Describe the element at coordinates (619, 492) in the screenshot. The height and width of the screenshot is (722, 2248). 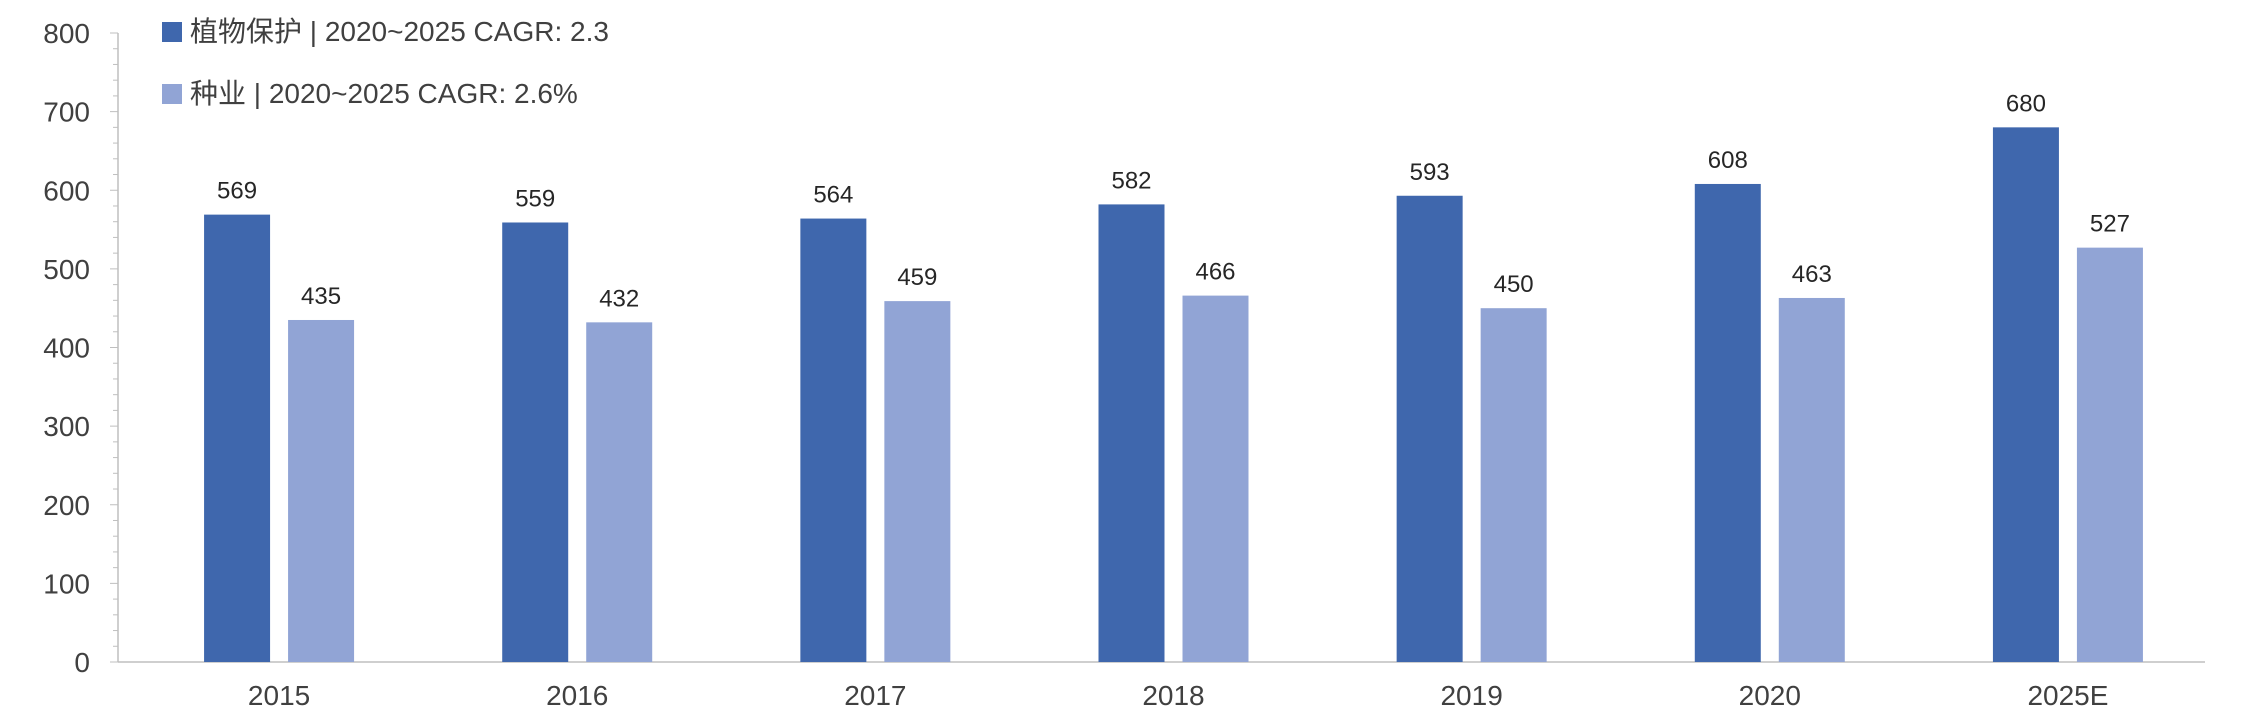
I see `bar-seed-2016` at that location.